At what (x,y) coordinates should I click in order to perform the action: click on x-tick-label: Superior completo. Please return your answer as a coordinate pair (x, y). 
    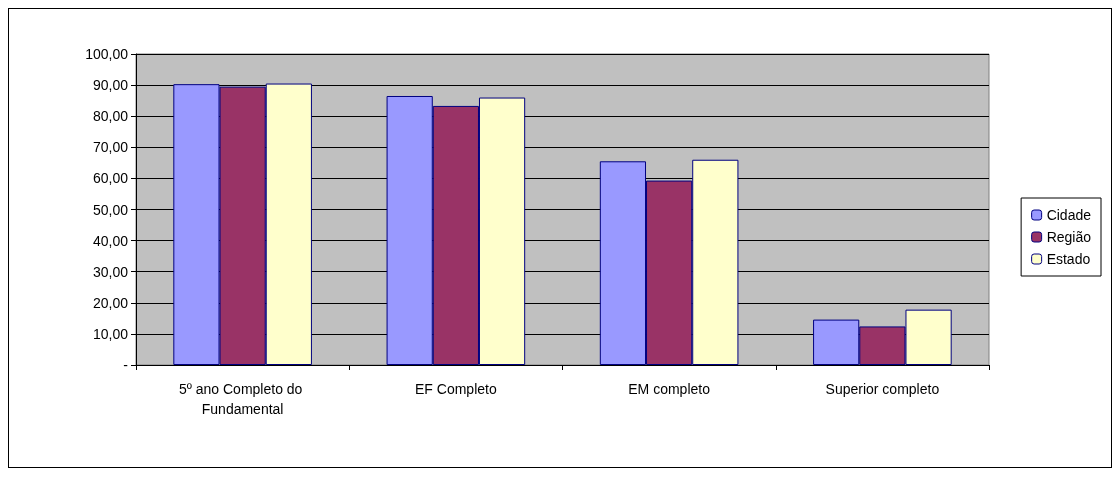
    Looking at the image, I should click on (882, 389).